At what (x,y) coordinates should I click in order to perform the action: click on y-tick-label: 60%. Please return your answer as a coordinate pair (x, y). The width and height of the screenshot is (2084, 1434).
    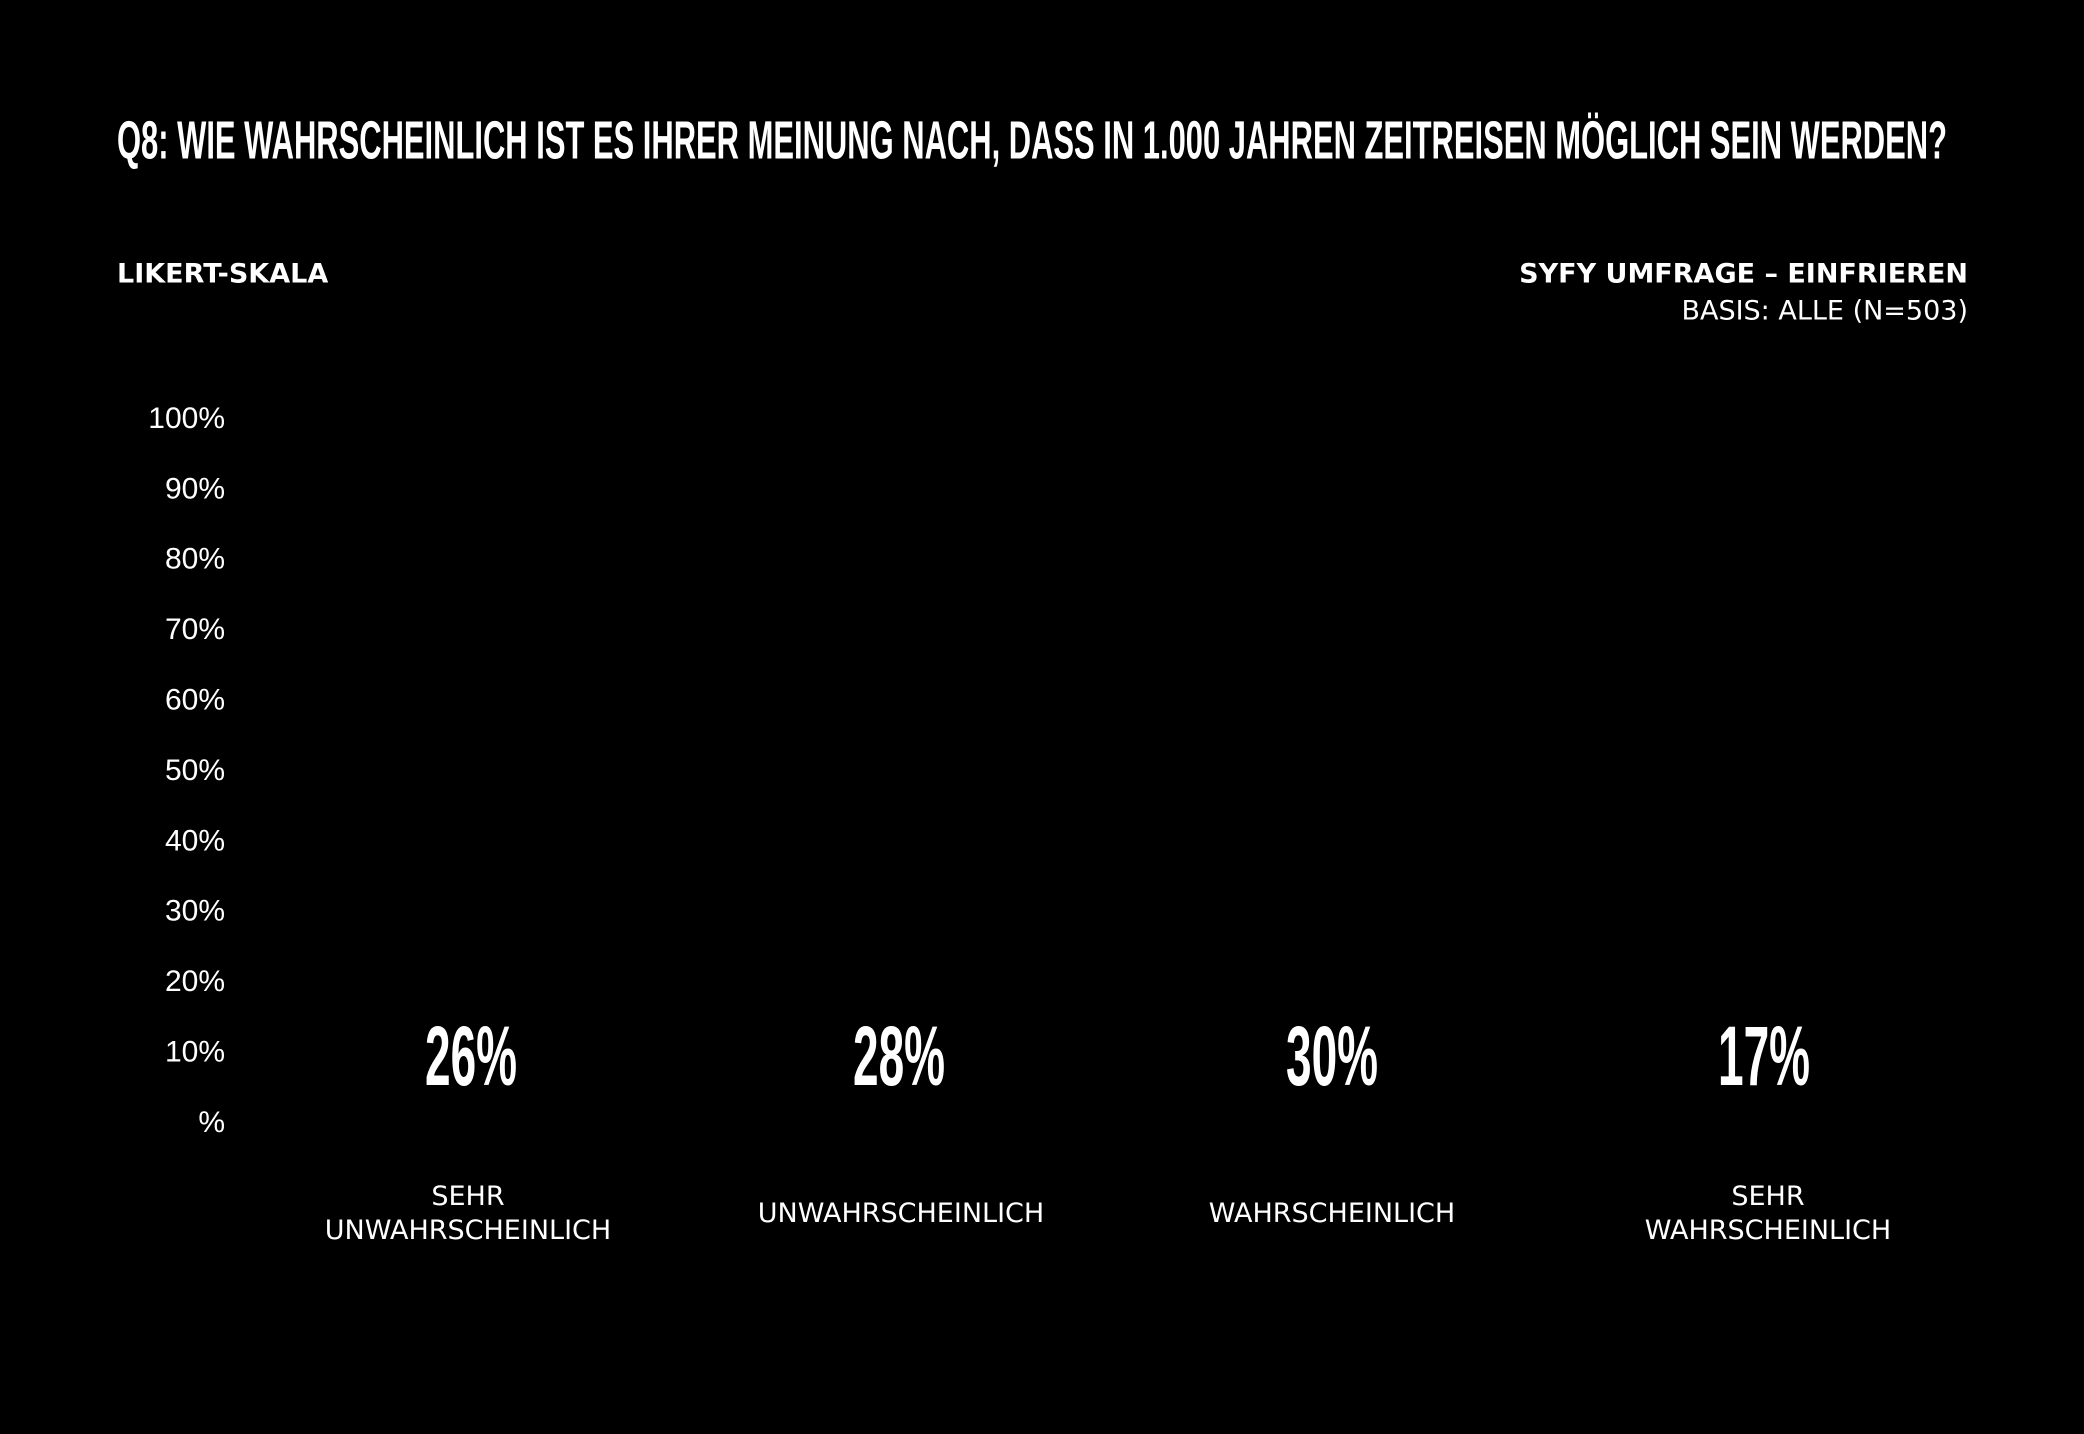
    Looking at the image, I should click on (195, 700).